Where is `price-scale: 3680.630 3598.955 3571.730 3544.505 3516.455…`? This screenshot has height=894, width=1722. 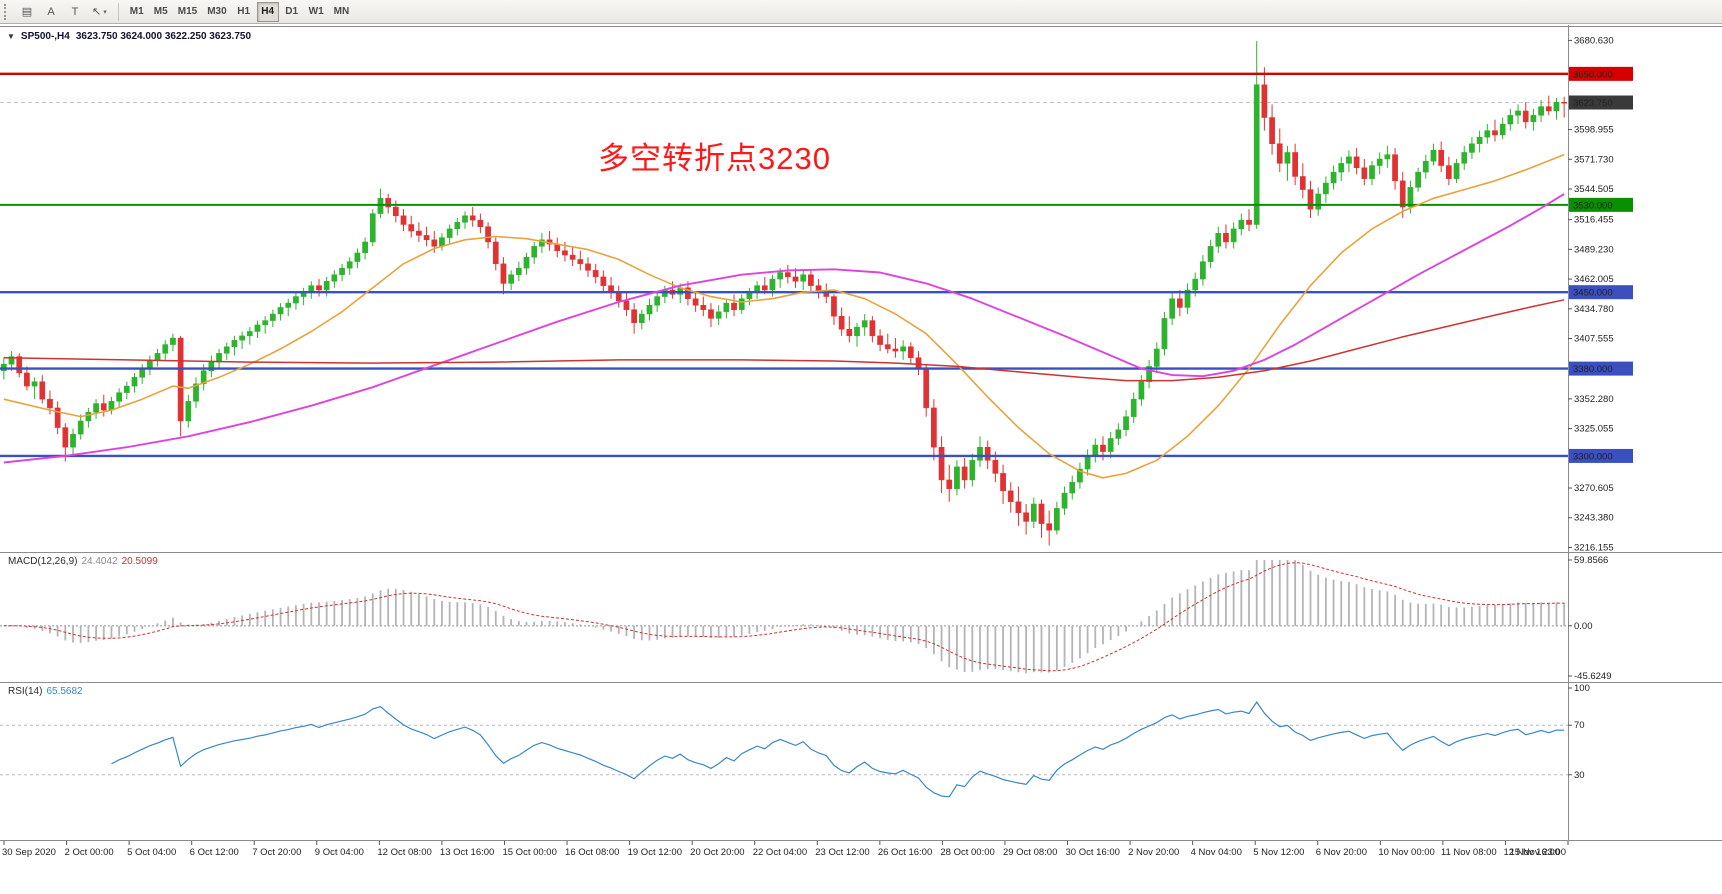 price-scale: 3680.630 3598.955 3571.730 3544.505 3516.455… is located at coordinates (1600, 408).